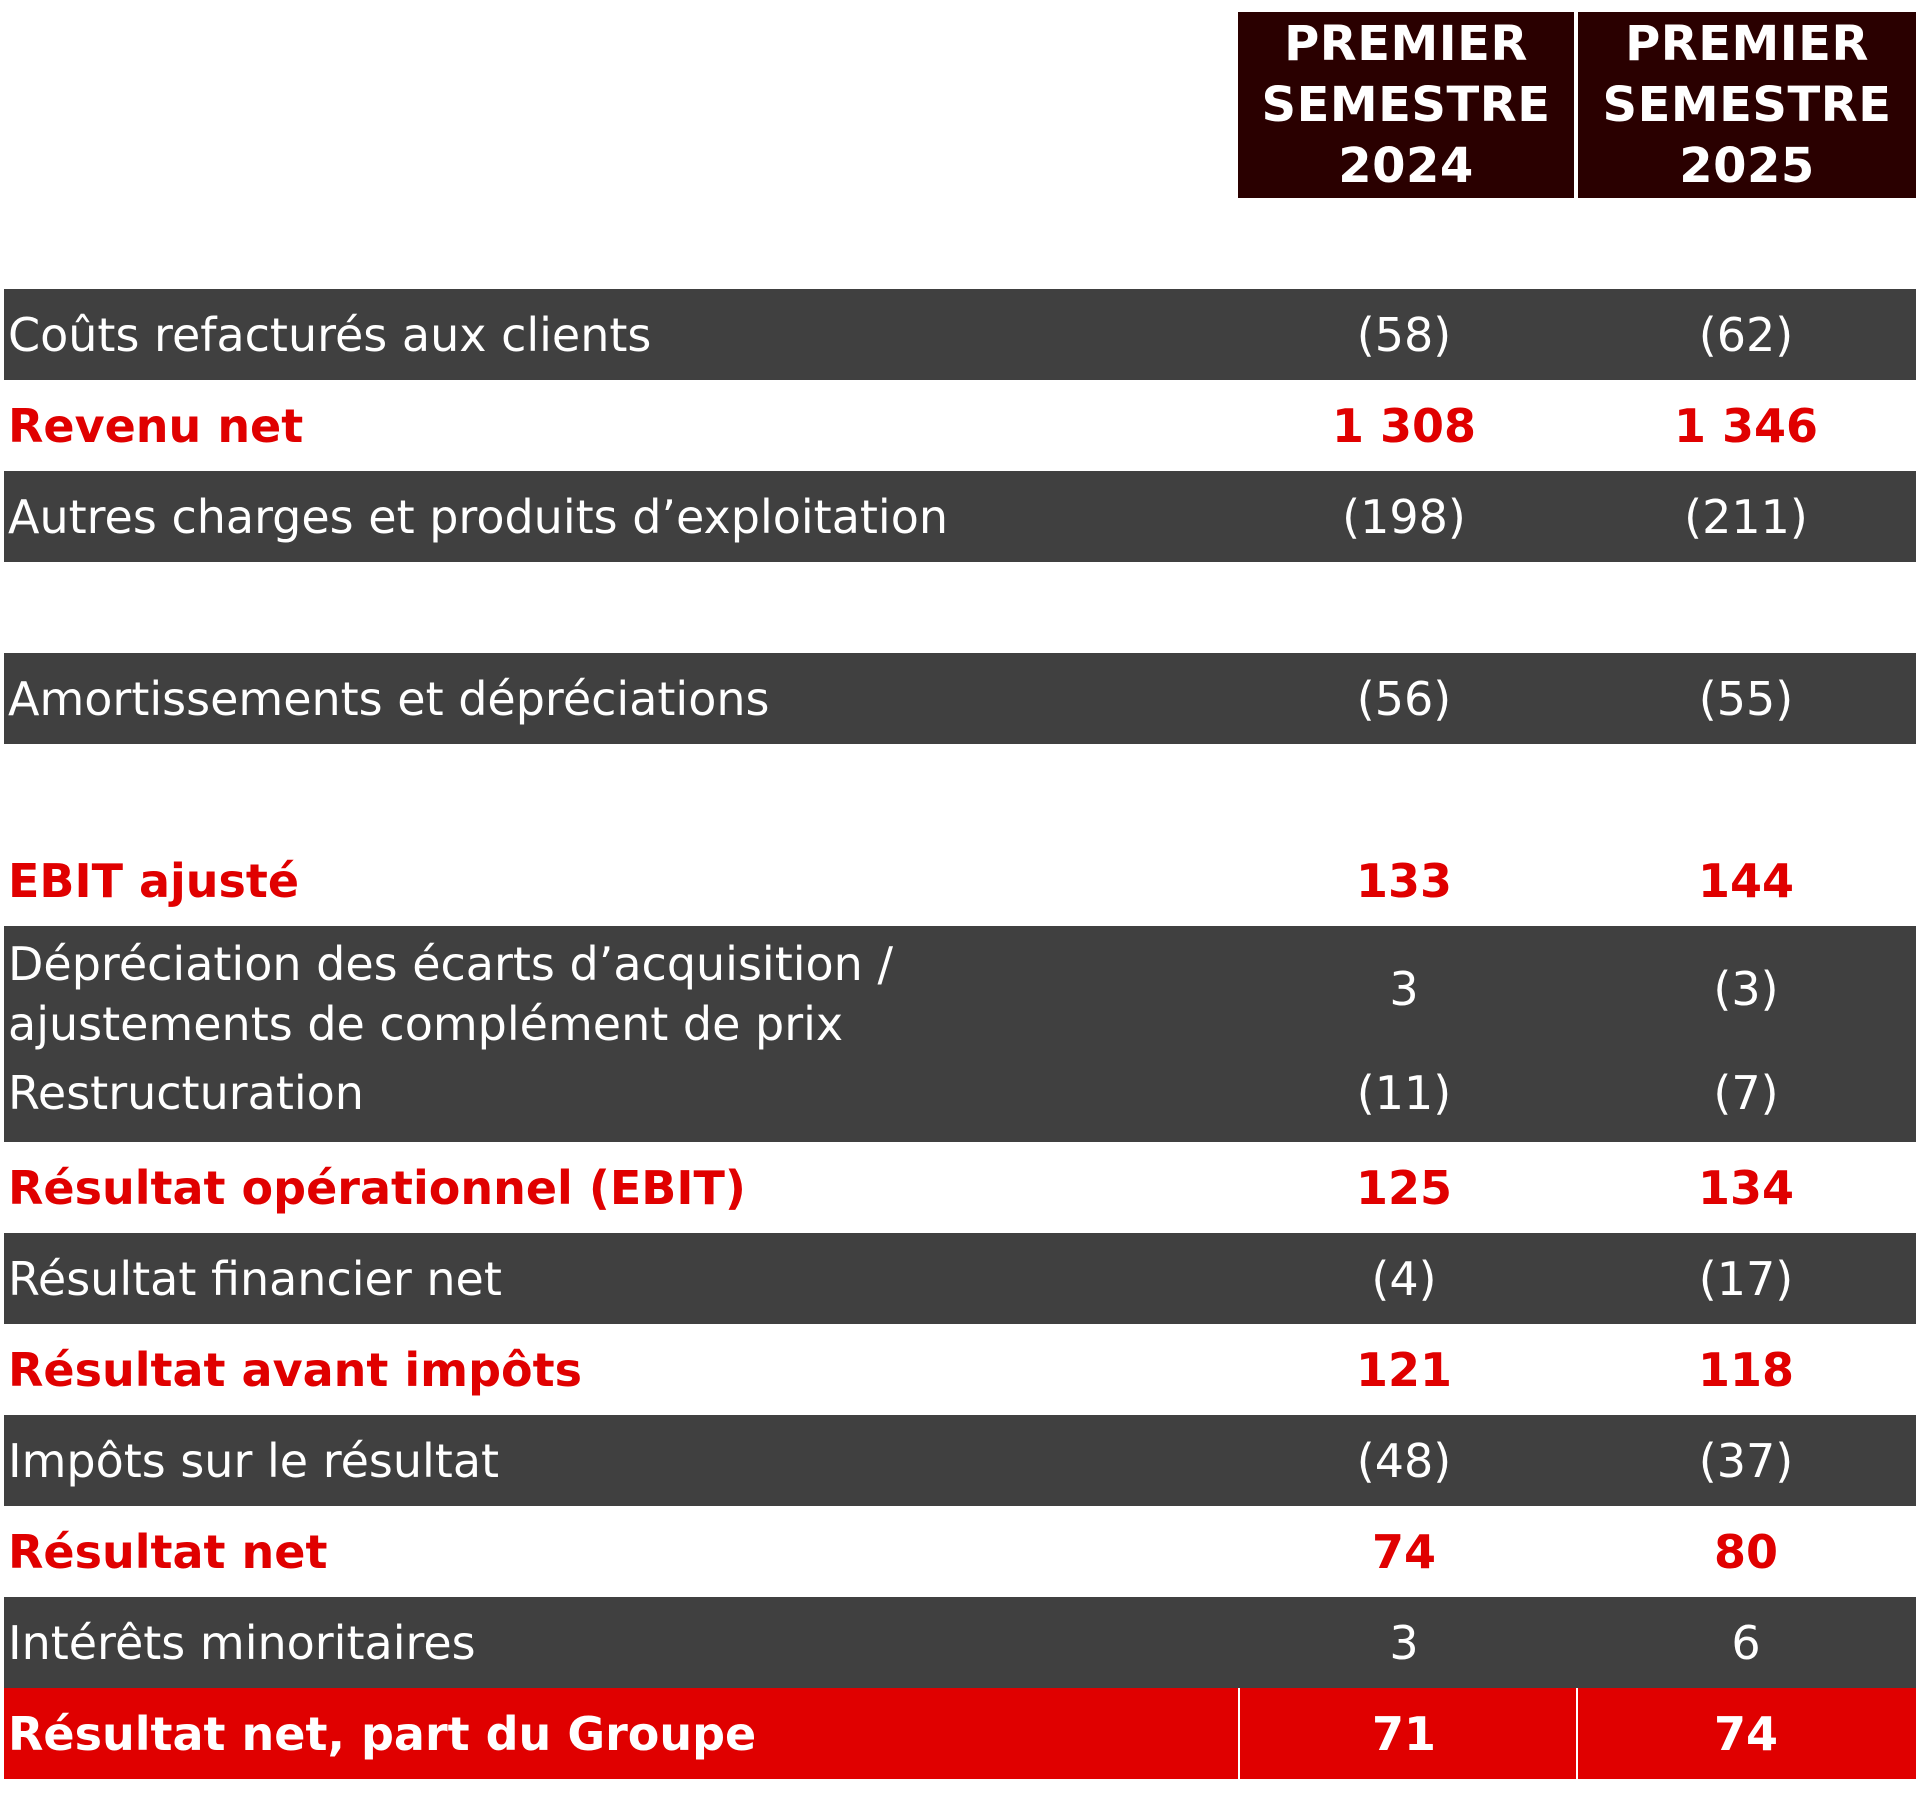  Describe the element at coordinates (377, 1187) in the screenshot. I see `row-label: Résultat opérationnel (EBIT)` at that location.